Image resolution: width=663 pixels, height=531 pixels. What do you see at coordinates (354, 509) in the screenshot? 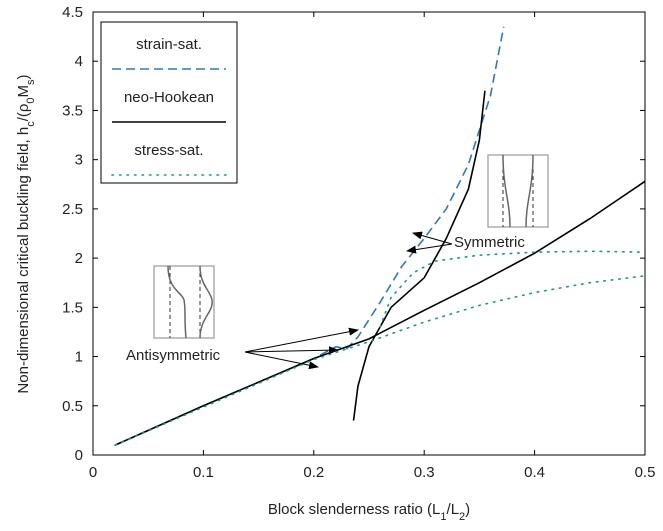
I see `label-part: Block slenderness ratio (L` at bounding box center [354, 509].